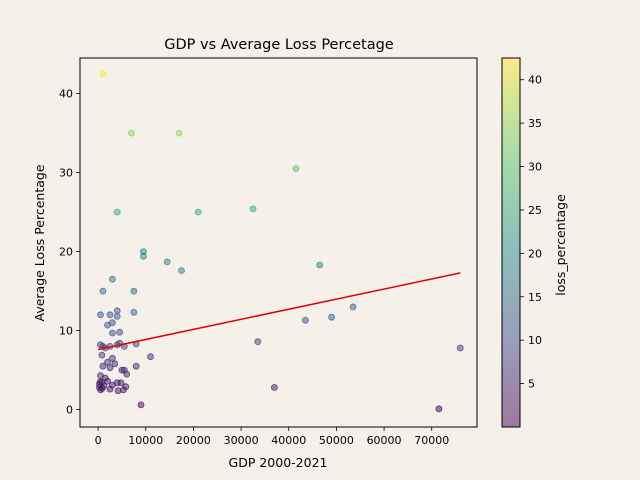 The image size is (640, 480). I want to click on colorbar-tick-label: 35, so click(535, 123).